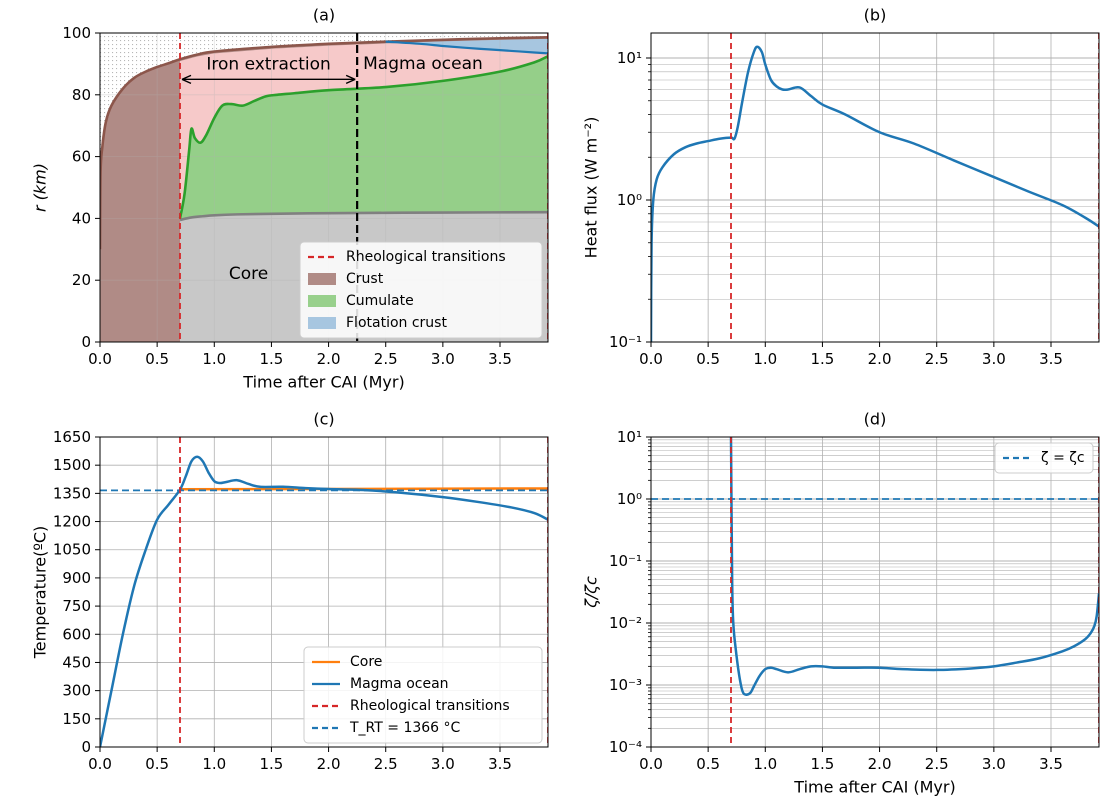 Image resolution: width=1101 pixels, height=807 pixels. Describe the element at coordinates (76, 606) in the screenshot. I see `y-tick-label: 750` at that location.